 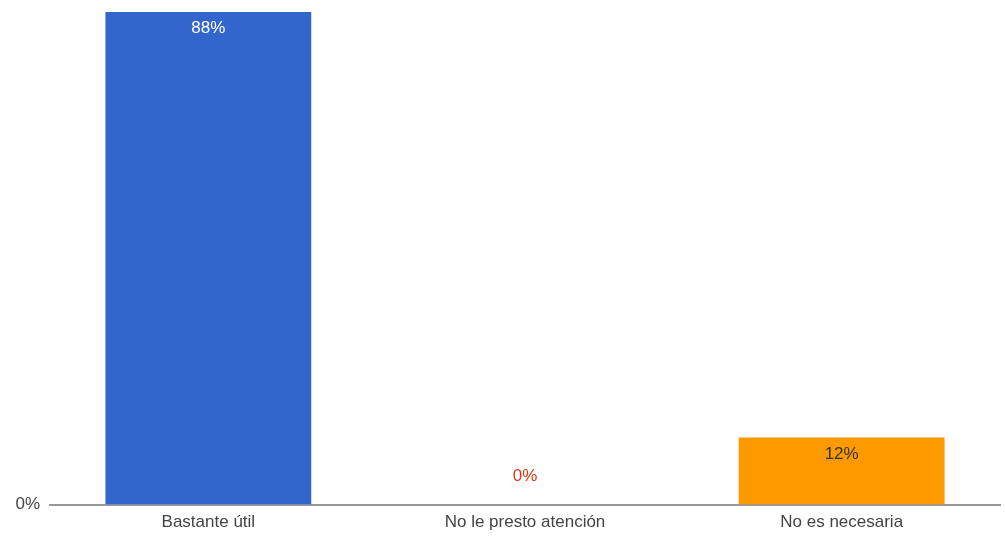 I want to click on x-tick-label: Bastante útil, so click(x=208, y=522).